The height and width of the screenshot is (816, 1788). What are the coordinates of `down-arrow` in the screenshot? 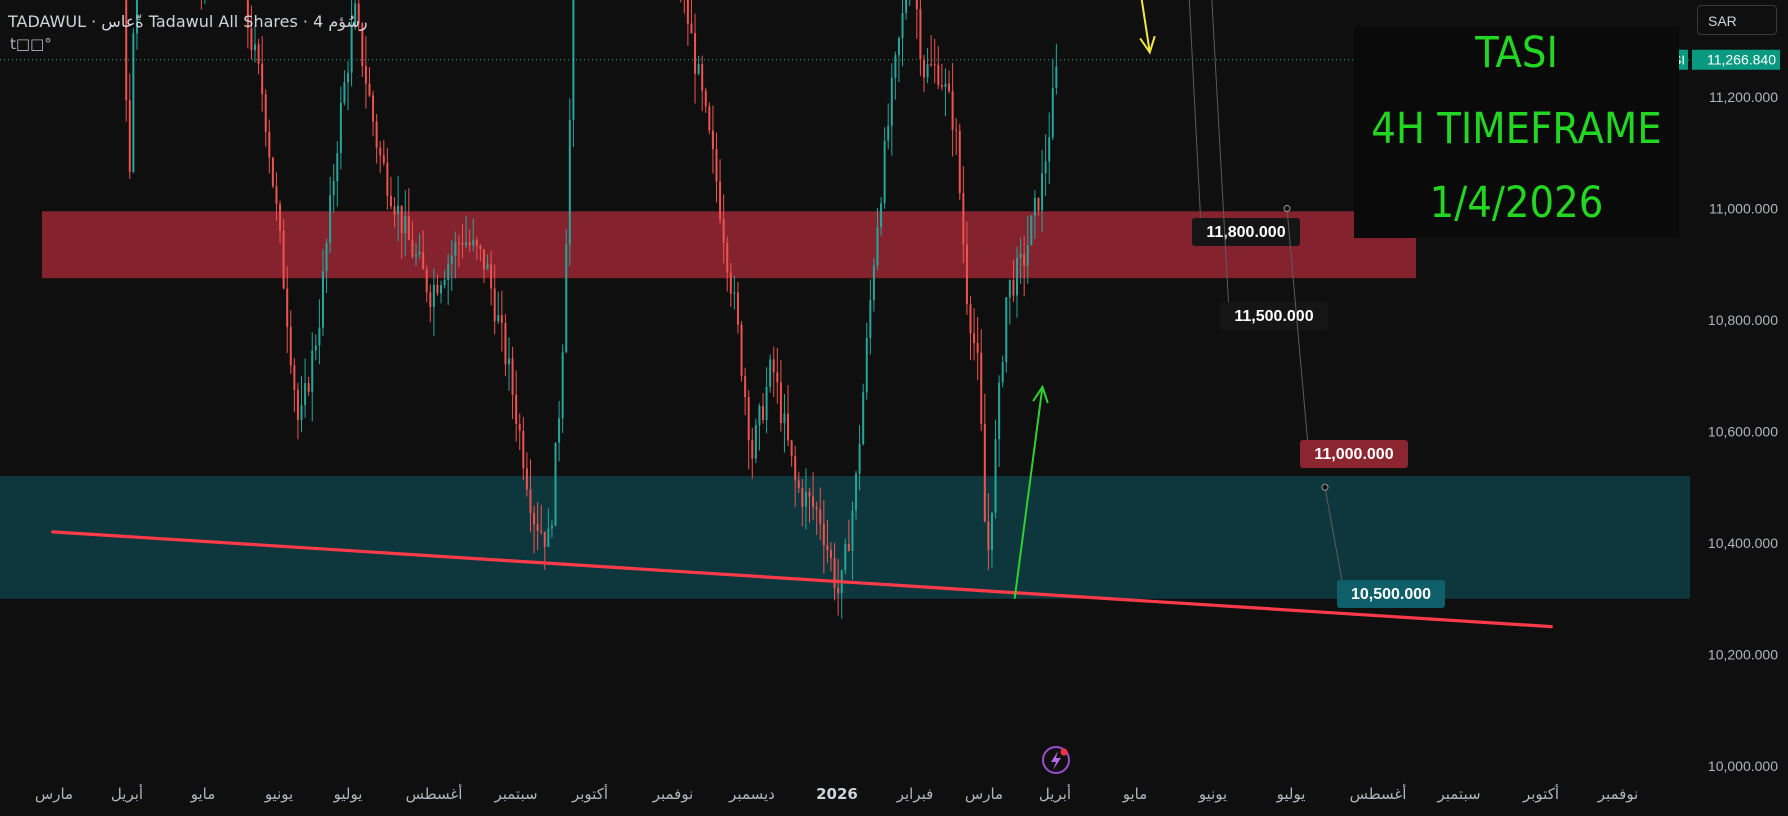 It's located at (1135, 27).